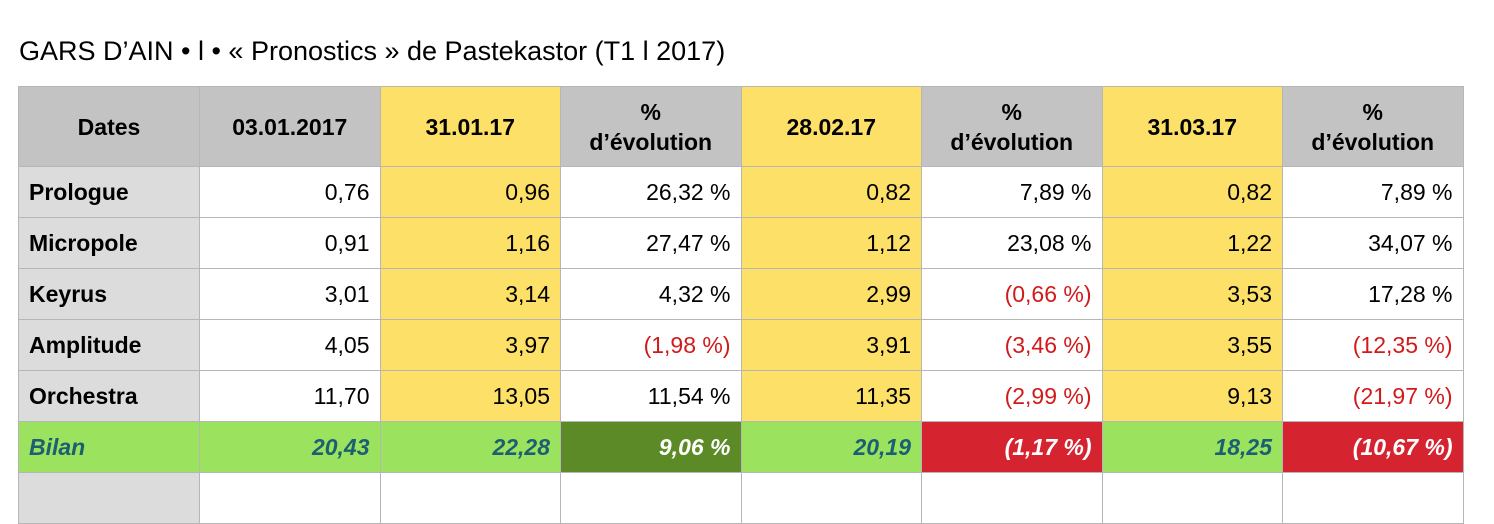  What do you see at coordinates (109, 126) in the screenshot?
I see `header-dates: Dates` at bounding box center [109, 126].